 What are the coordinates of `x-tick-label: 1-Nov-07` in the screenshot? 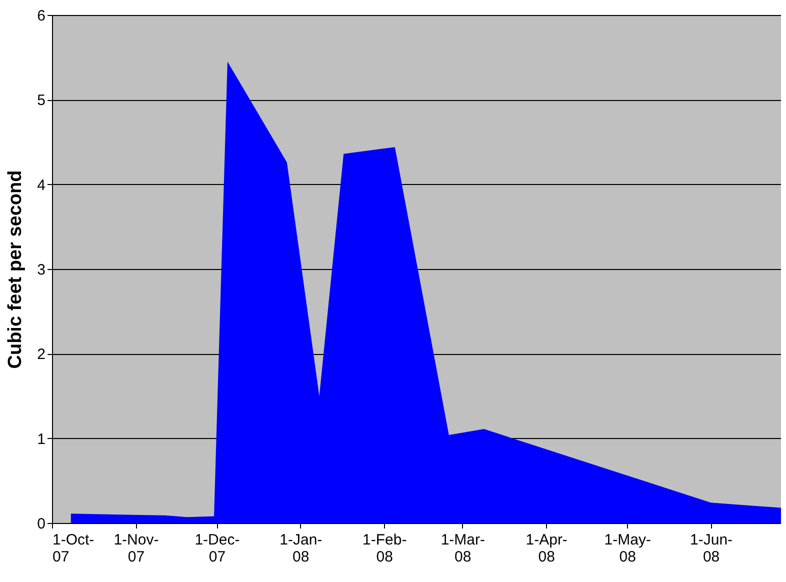 It's located at (136, 549).